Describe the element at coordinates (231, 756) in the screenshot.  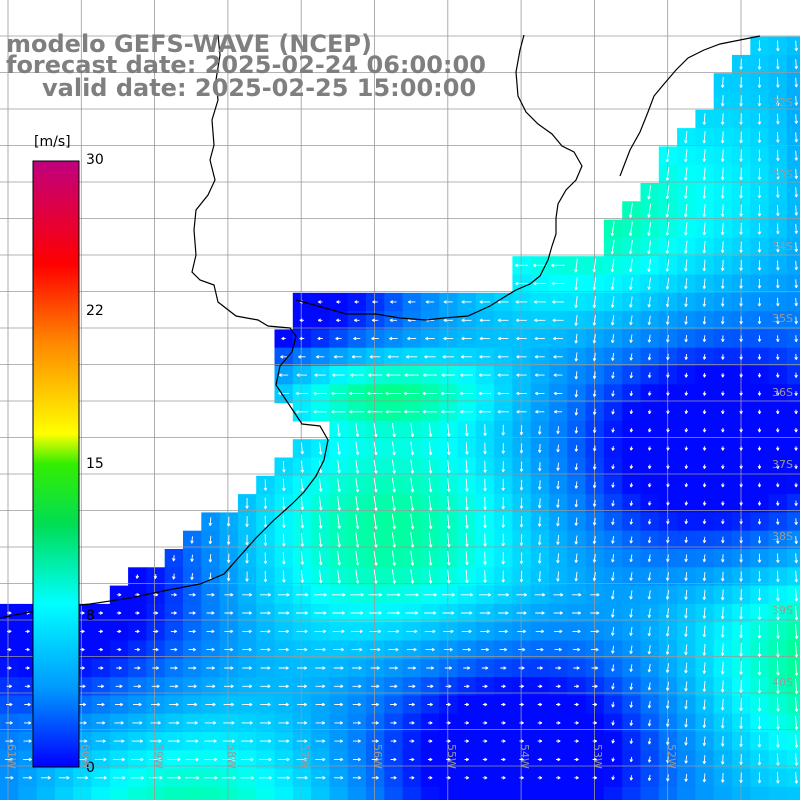
I see `lon-label: 58W` at that location.